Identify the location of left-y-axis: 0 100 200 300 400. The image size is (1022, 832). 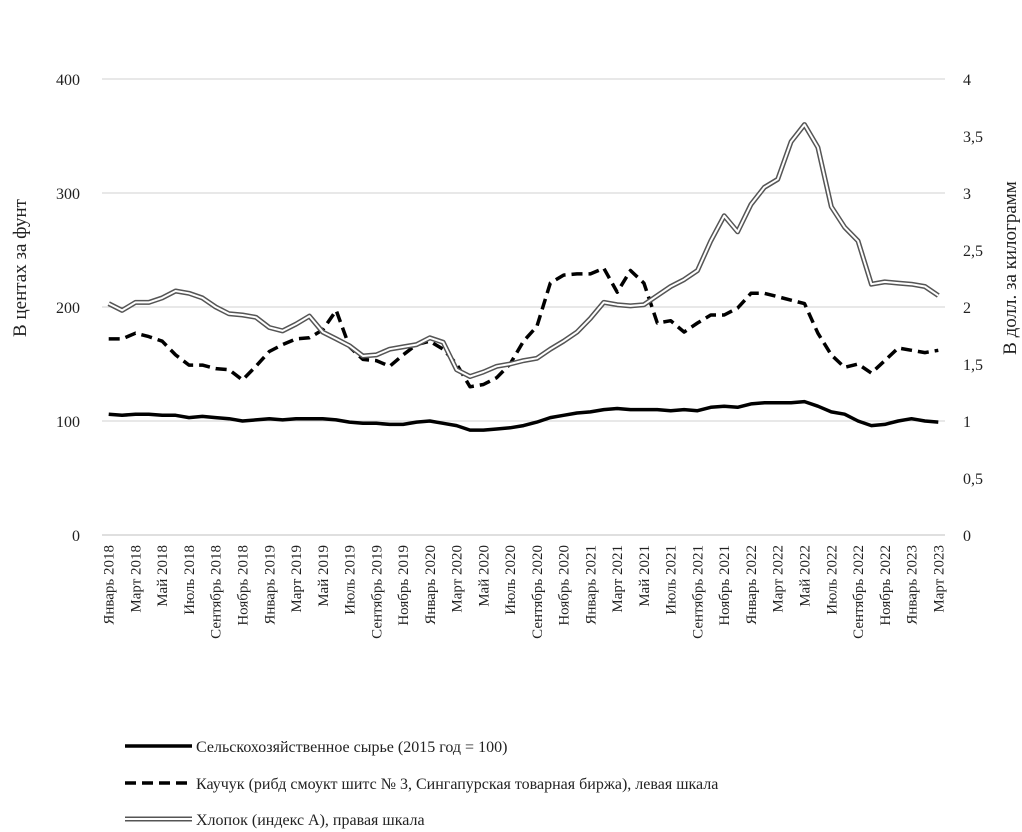
(68, 308).